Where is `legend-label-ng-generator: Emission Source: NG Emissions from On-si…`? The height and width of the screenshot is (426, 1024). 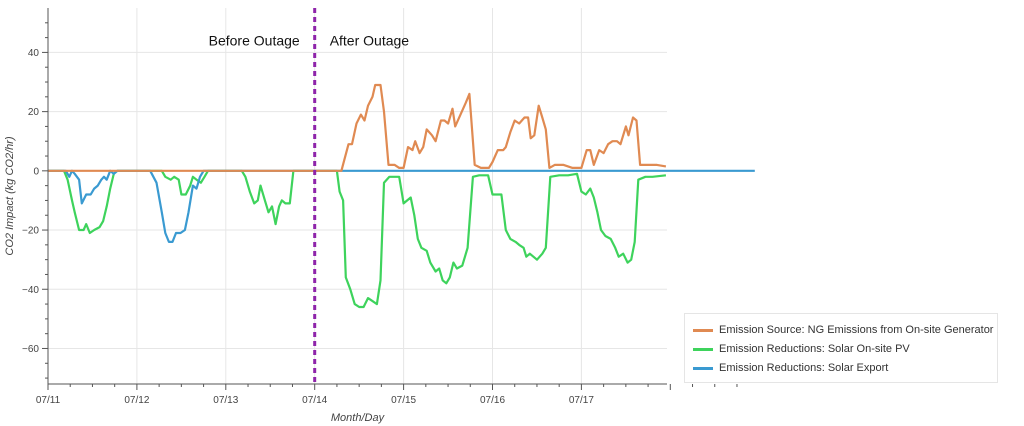
legend-label-ng-generator: Emission Source: NG Emissions from On-si… is located at coordinates (856, 330).